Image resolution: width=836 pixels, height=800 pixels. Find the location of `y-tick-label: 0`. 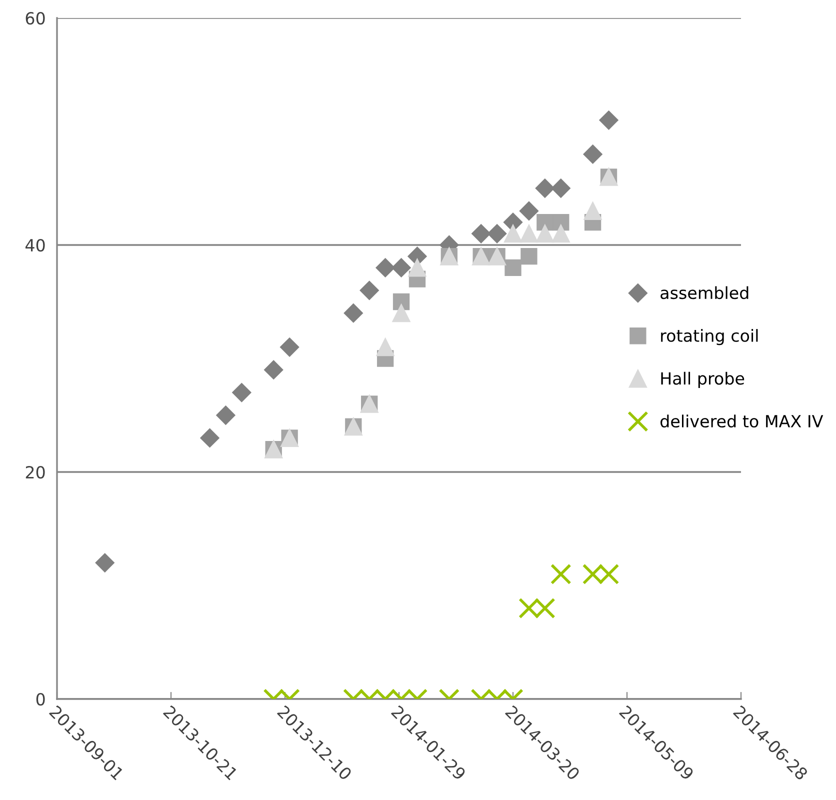

y-tick-label: 0 is located at coordinates (40, 699).